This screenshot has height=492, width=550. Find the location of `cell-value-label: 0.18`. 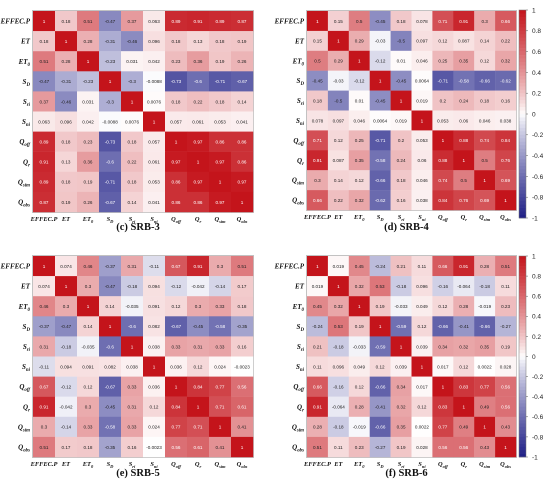

cell-value-label: 0.18 is located at coordinates (220, 41).